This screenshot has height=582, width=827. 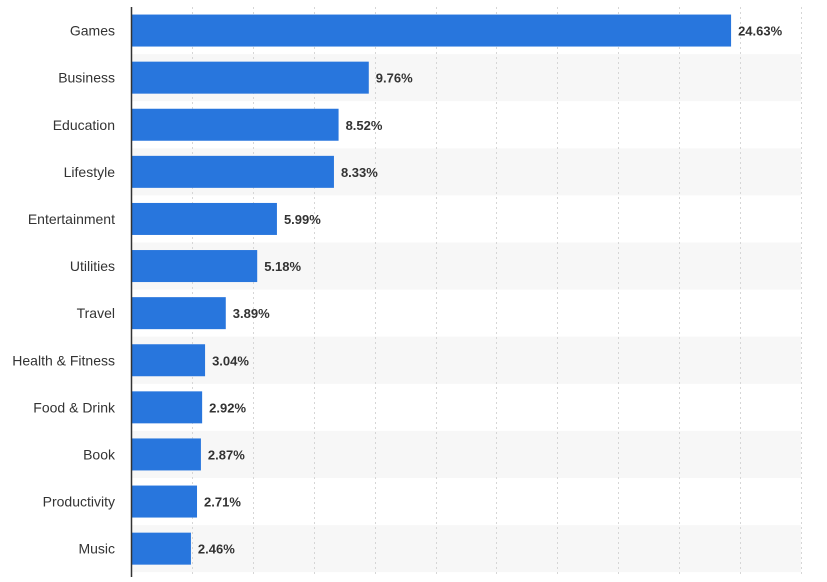 I want to click on data-label: 3.04%, so click(x=230, y=360).